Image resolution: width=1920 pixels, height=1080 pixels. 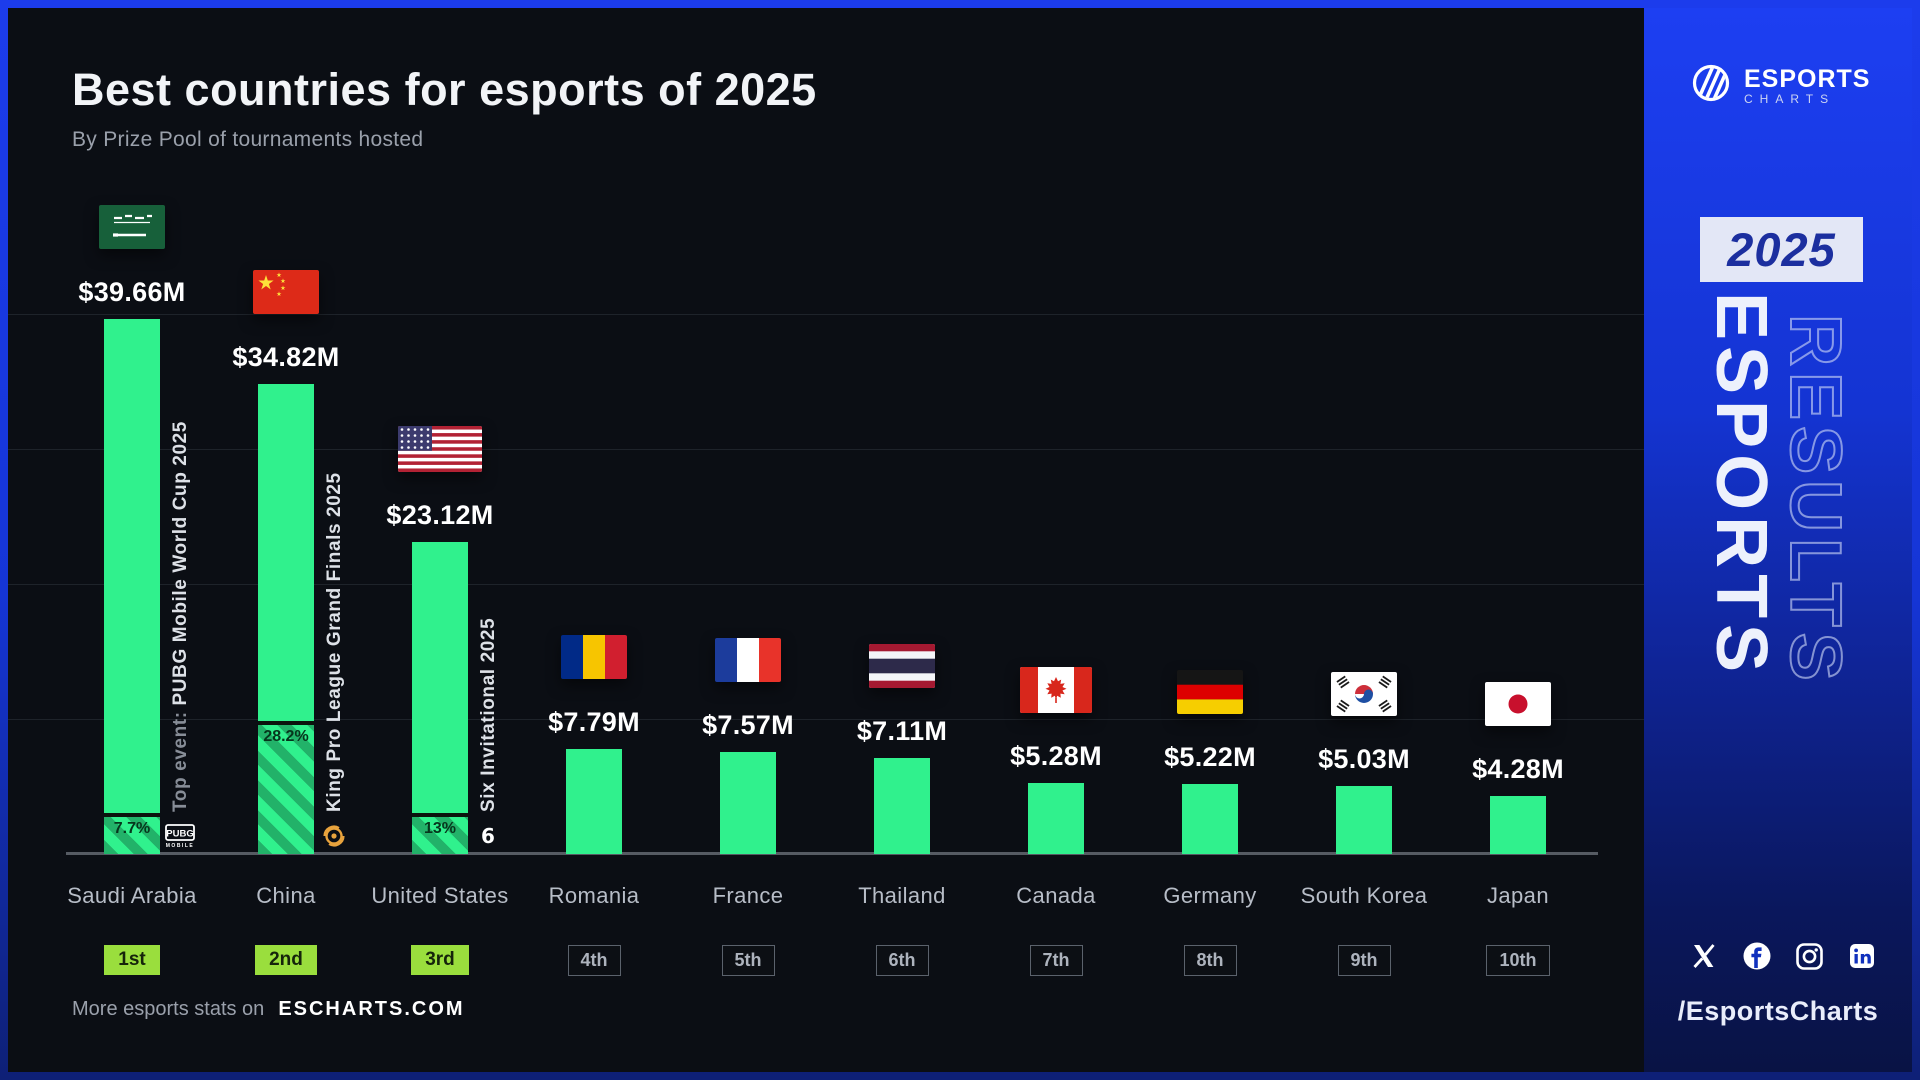 I want to click on flag-japan, so click(x=1518, y=704).